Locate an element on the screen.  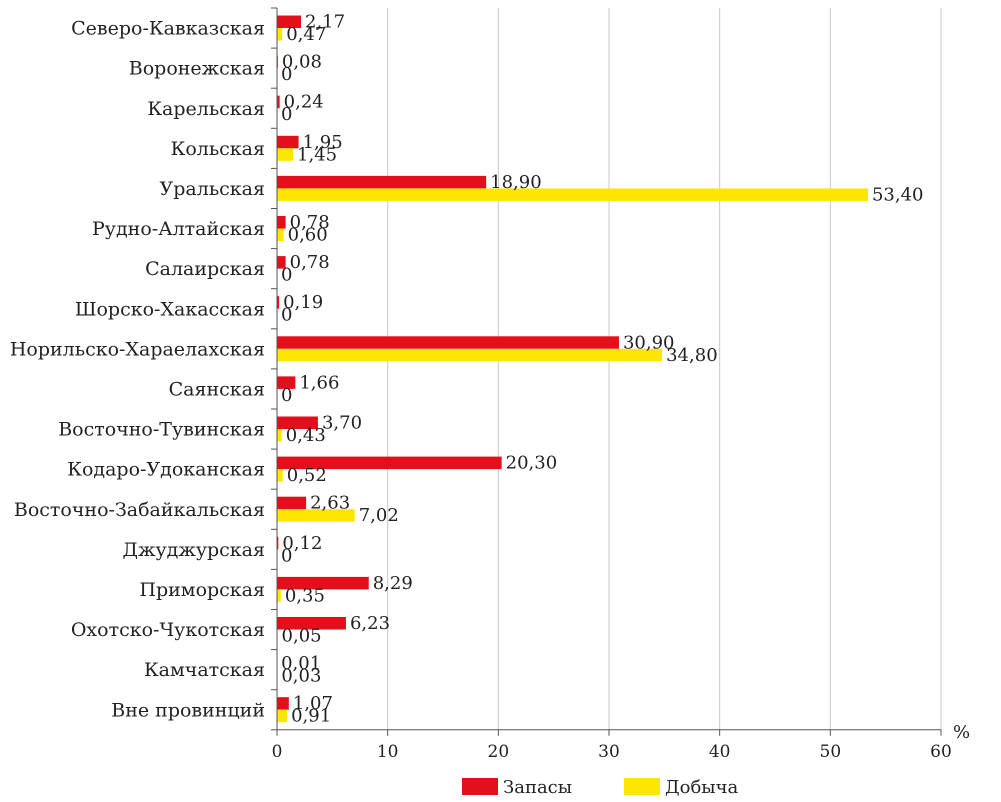
x-tick-label: 50 is located at coordinates (831, 752).